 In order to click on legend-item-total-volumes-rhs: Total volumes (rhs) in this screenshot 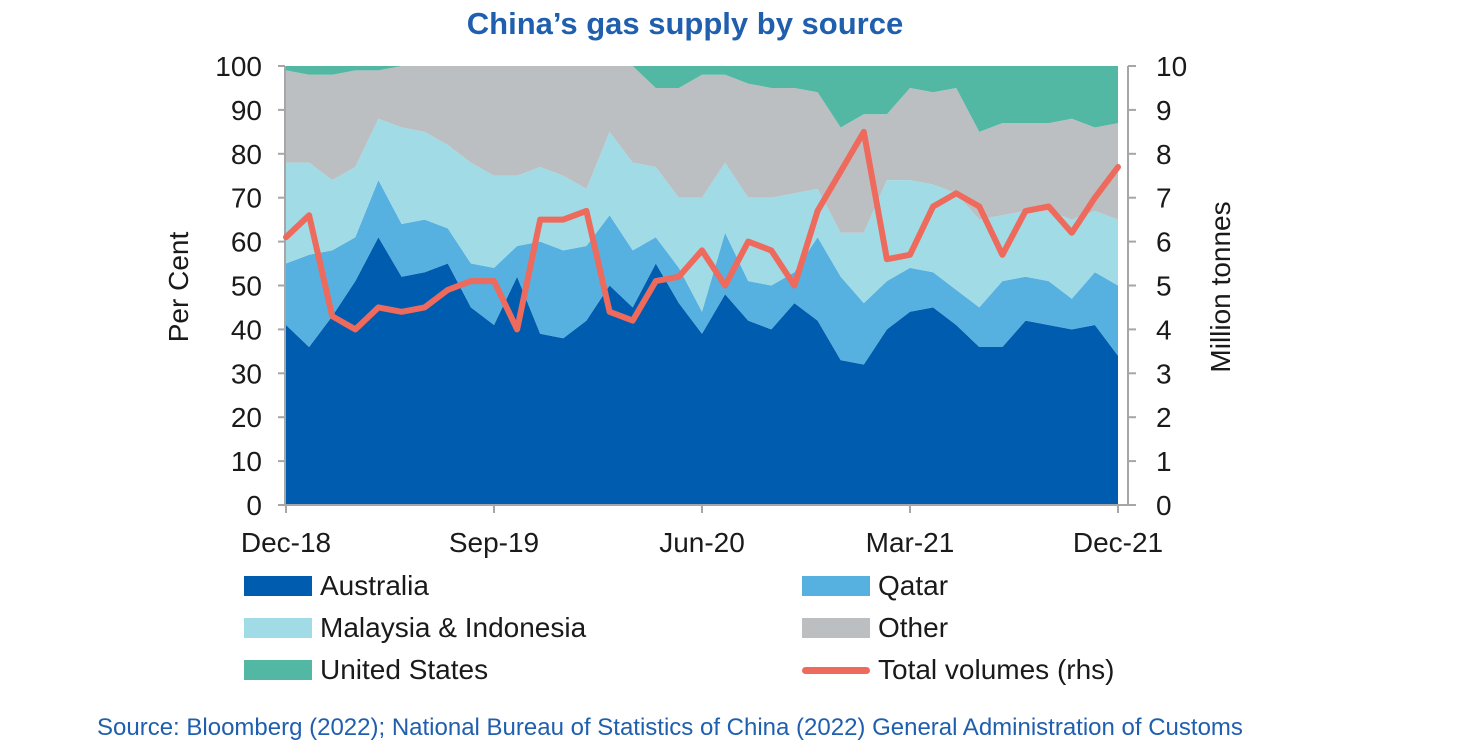, I will do `click(958, 670)`.